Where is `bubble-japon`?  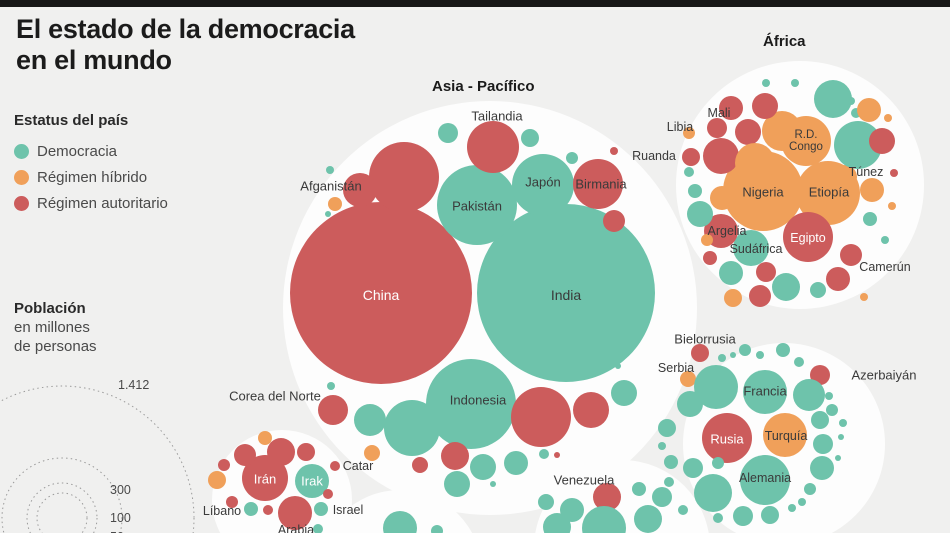
bubble-japon is located at coordinates (543, 185).